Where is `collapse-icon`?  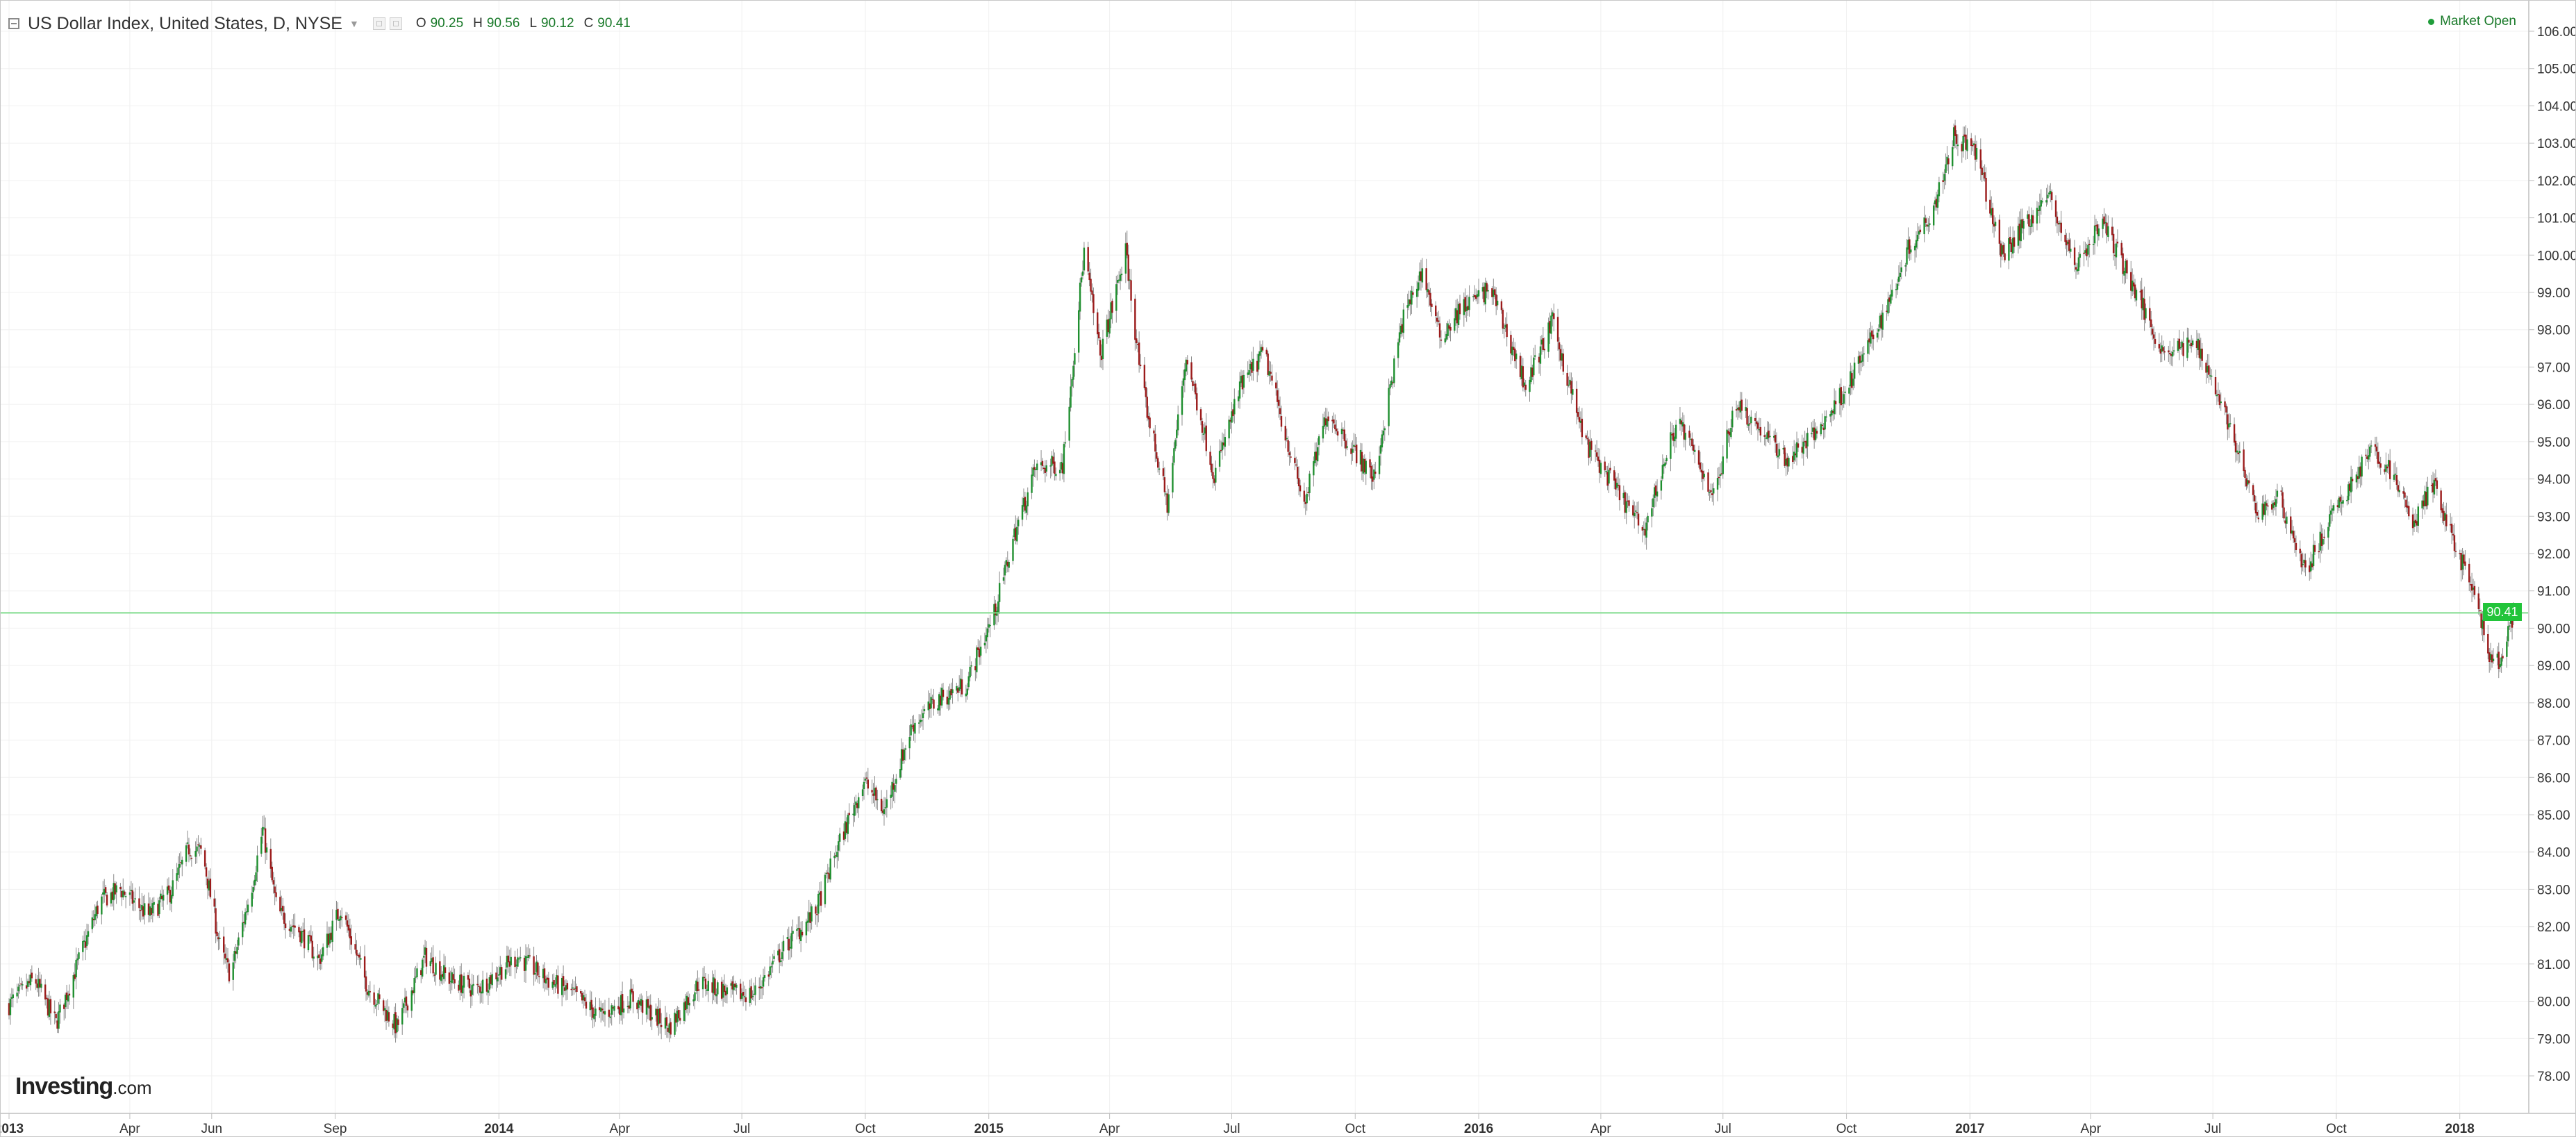
collapse-icon is located at coordinates (13, 23).